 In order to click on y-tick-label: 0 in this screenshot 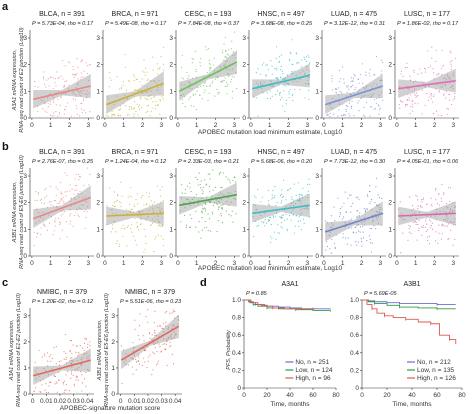, I will do `click(244, 256)`.